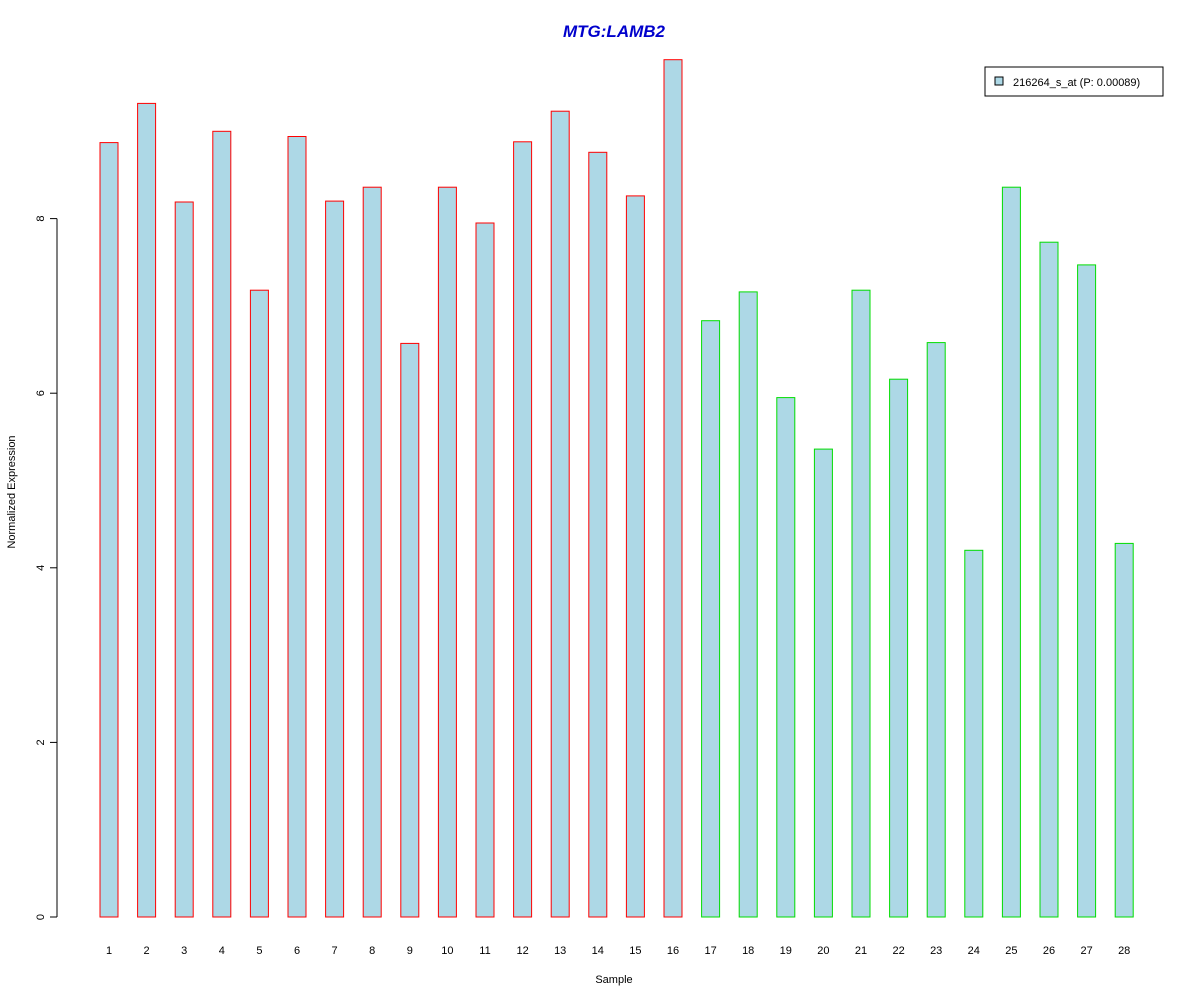  I want to click on x-tick-label: 6, so click(297, 951).